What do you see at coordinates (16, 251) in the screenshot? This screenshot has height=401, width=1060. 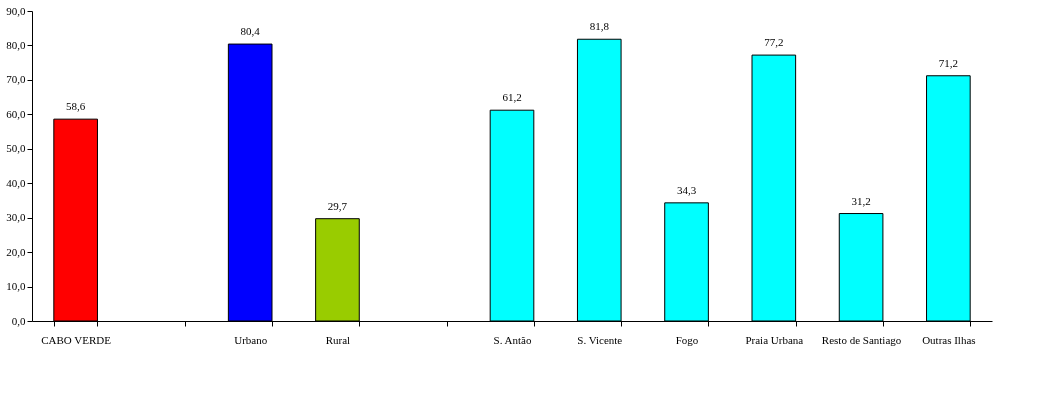 I see `y-tick-label: 20,0` at bounding box center [16, 251].